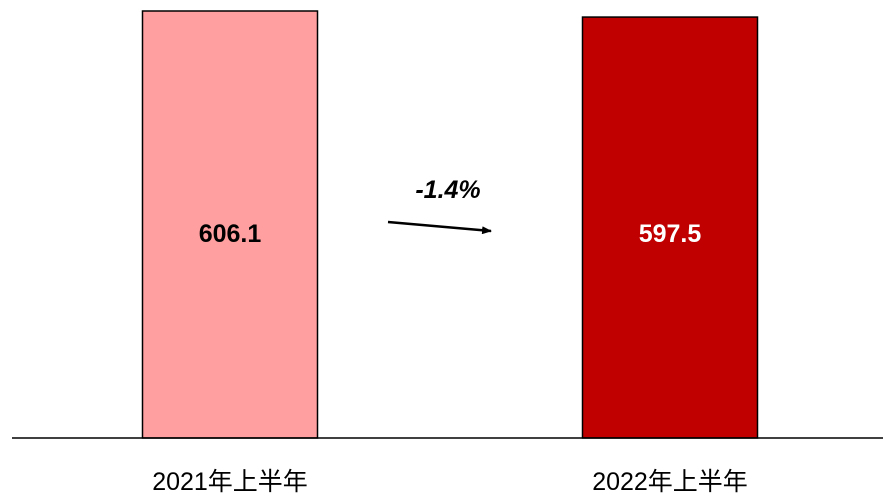 The image size is (883, 500). I want to click on bar-value-label-1: 606.1, so click(230, 234).